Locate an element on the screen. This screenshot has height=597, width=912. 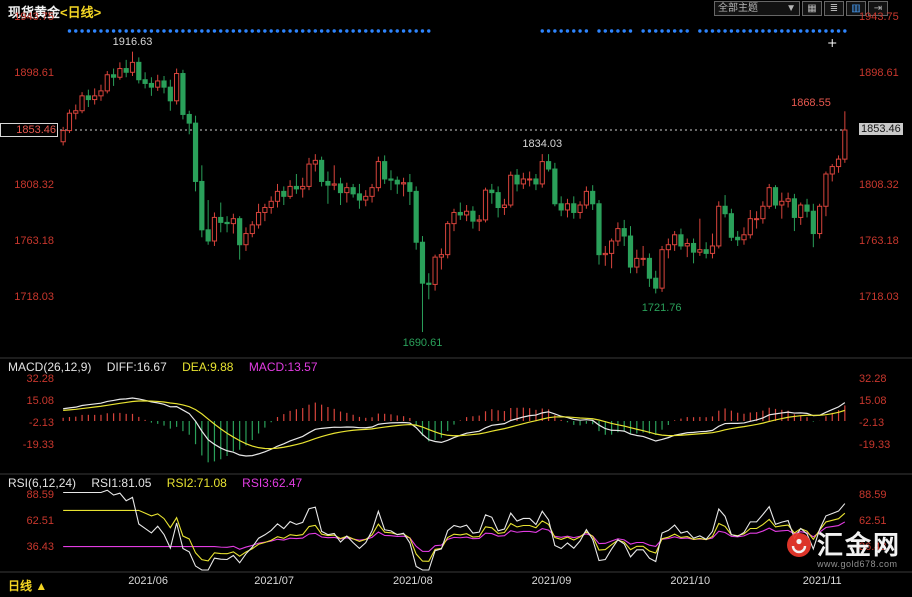
theme-dropdown: 全部主题 ▼ is located at coordinates (757, 8).